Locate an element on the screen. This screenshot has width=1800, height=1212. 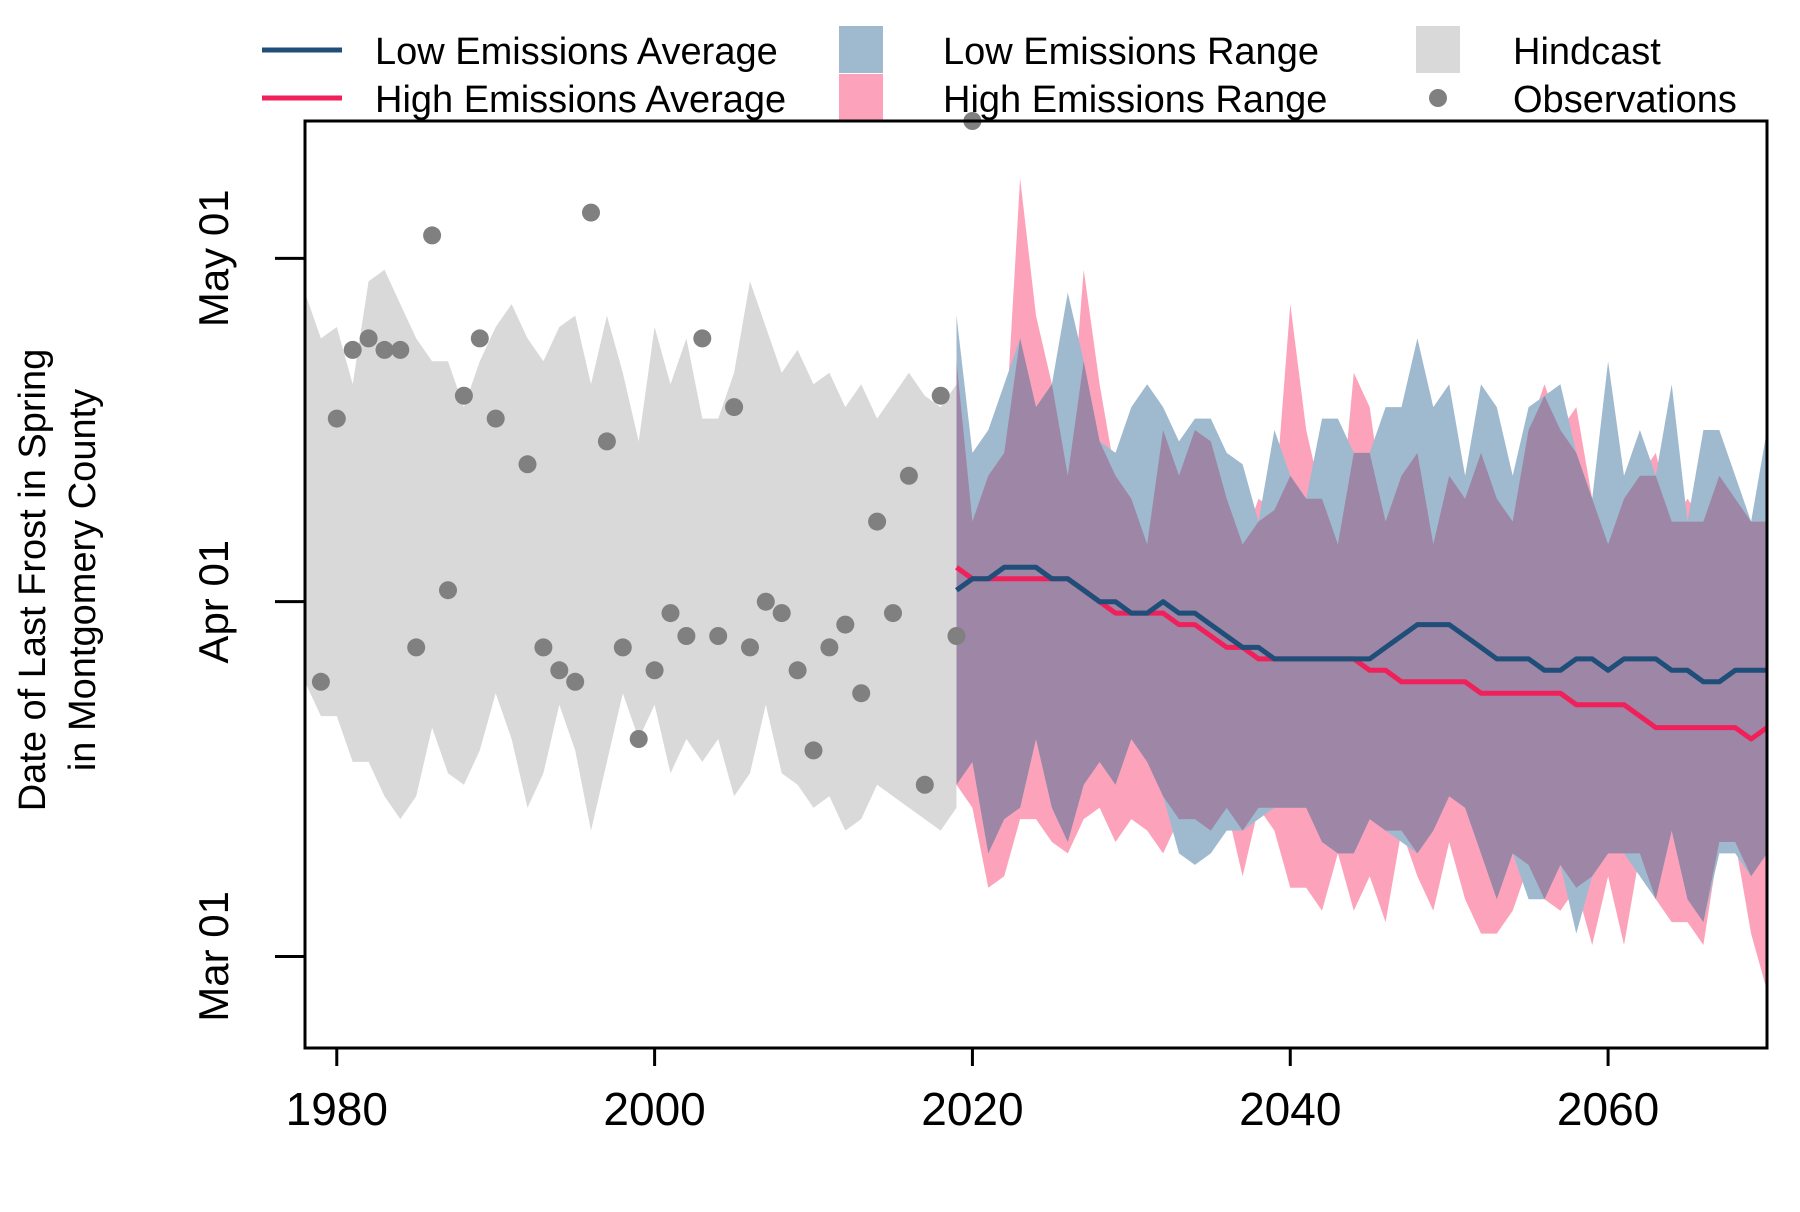
legend-label: High Emissions Average is located at coordinates (580, 100).